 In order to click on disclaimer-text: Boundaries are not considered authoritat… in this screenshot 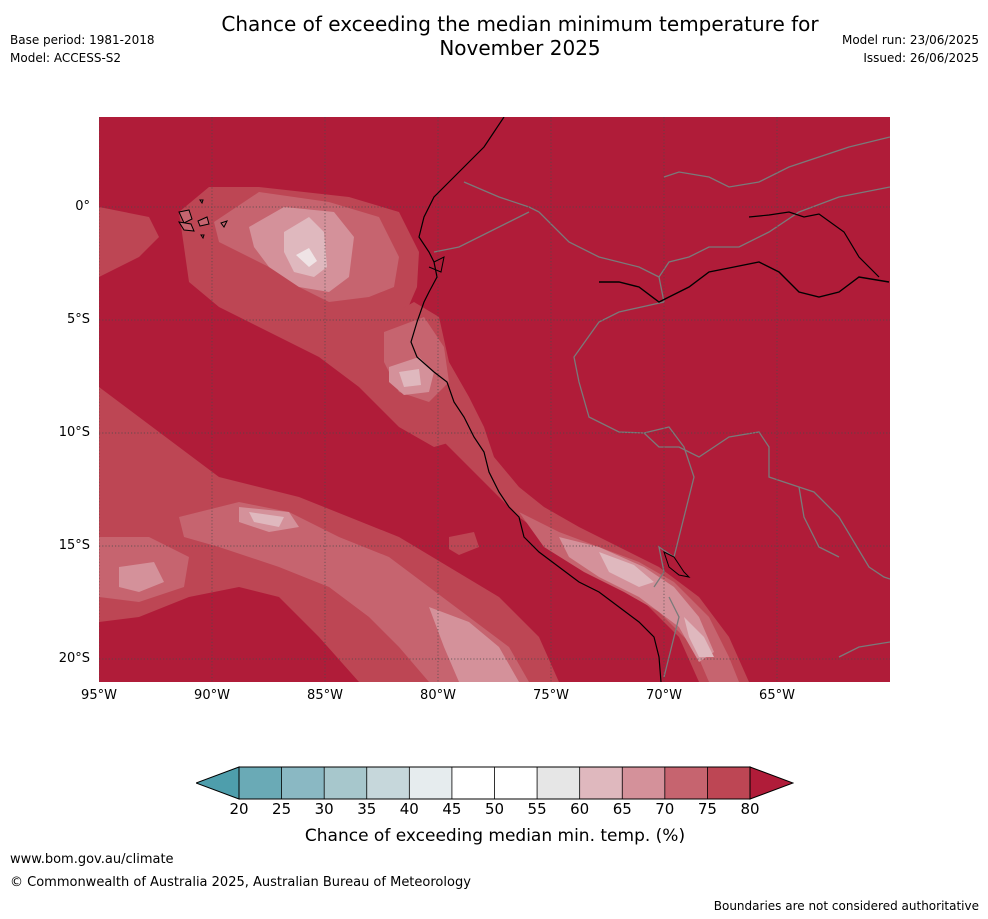, I will do `click(846, 906)`.